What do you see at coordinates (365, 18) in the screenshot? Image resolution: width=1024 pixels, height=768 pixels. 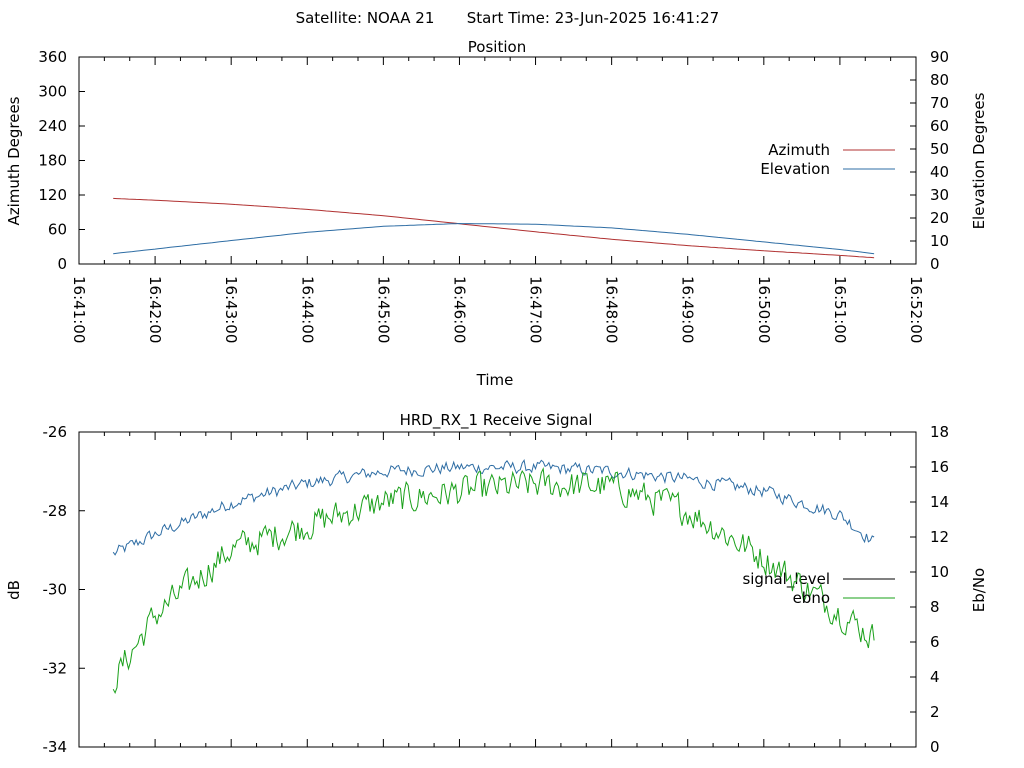 I see `satellite-label: Satellite: NOAA 21` at bounding box center [365, 18].